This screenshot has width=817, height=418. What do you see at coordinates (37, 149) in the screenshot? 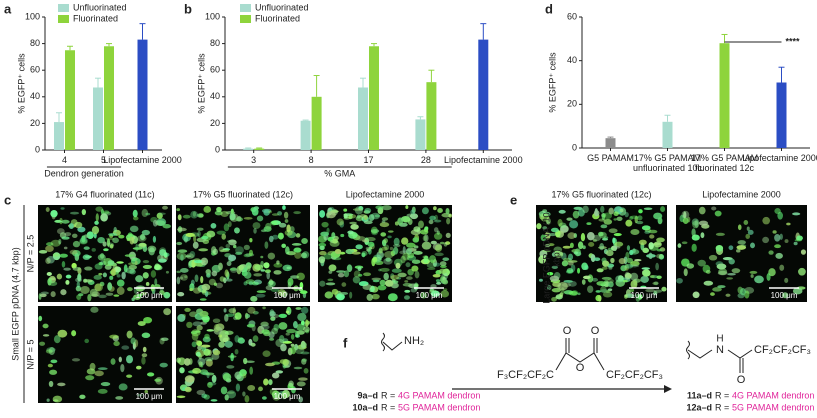
I see `y-tick-label: 0` at bounding box center [37, 149].